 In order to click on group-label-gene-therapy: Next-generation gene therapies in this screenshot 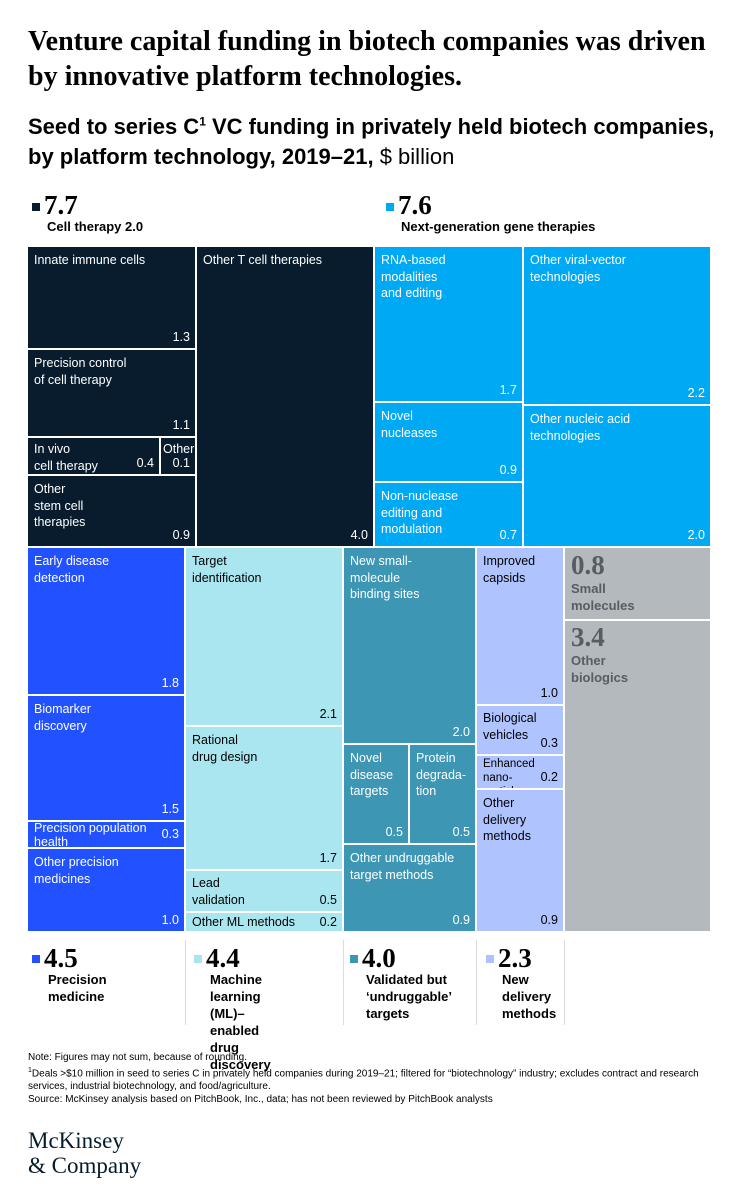, I will do `click(498, 226)`.